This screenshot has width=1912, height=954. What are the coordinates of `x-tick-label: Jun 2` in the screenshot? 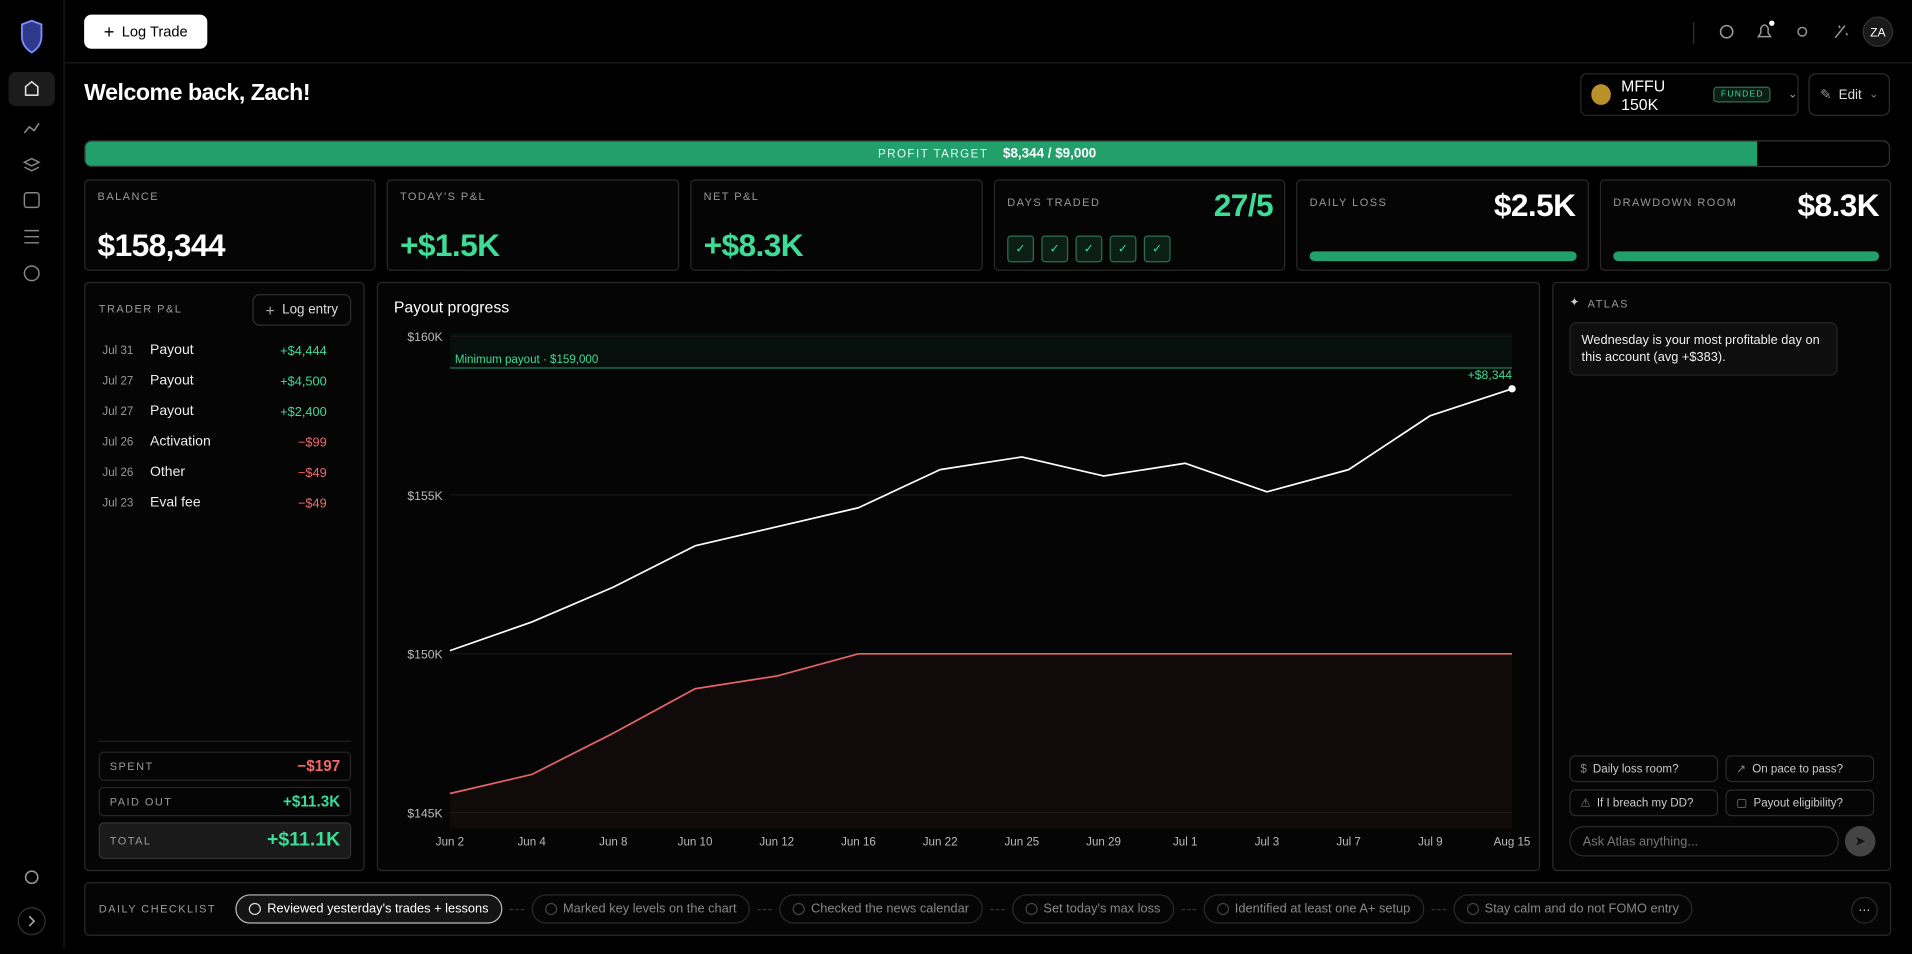 It's located at (450, 843).